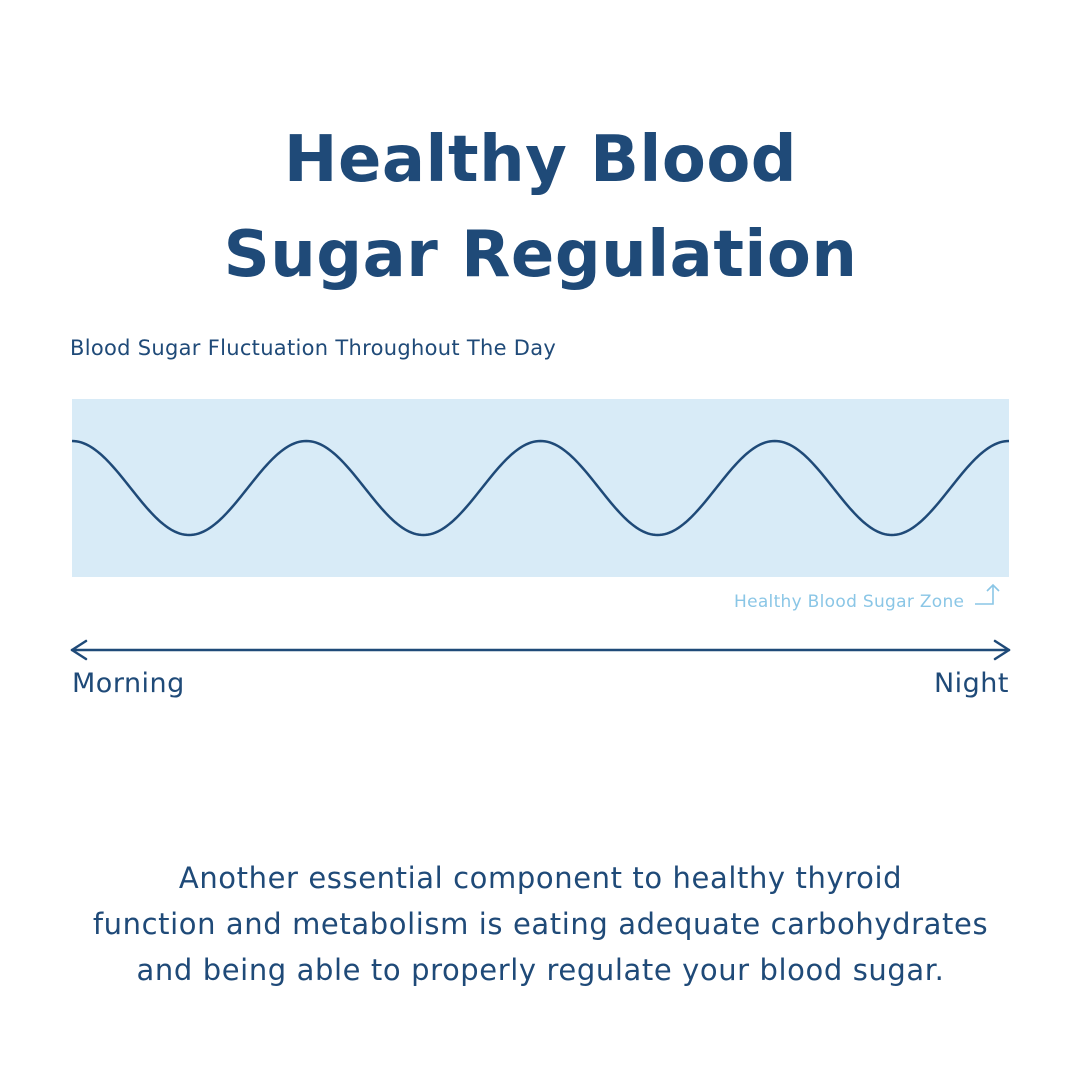 This screenshot has width=1081, height=1081. I want to click on blood-sugar-wave, so click(540, 488).